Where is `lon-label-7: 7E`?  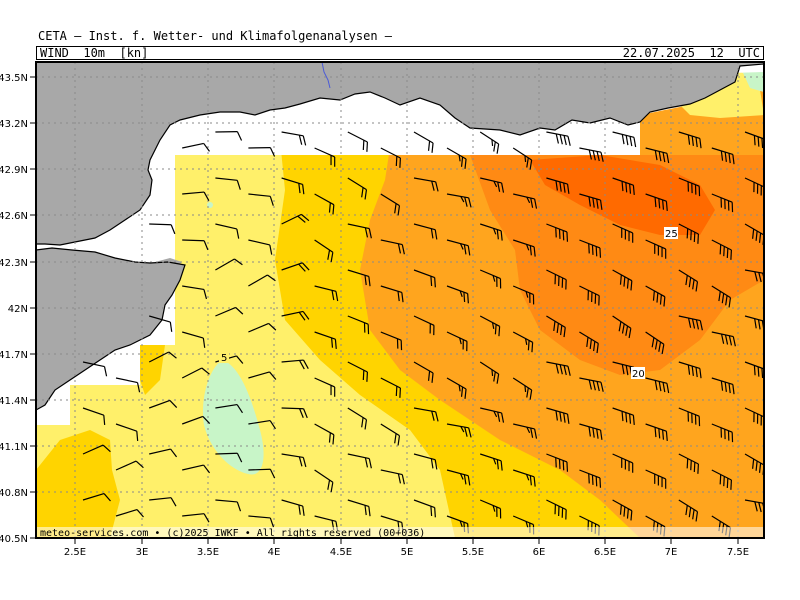
lon-label-7: 7E is located at coordinates (671, 552).